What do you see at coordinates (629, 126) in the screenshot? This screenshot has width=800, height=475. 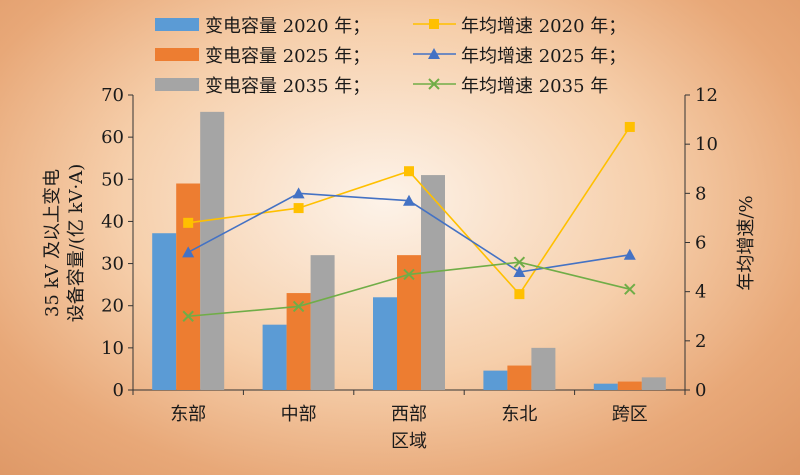 I see `point-1-跨区` at bounding box center [629, 126].